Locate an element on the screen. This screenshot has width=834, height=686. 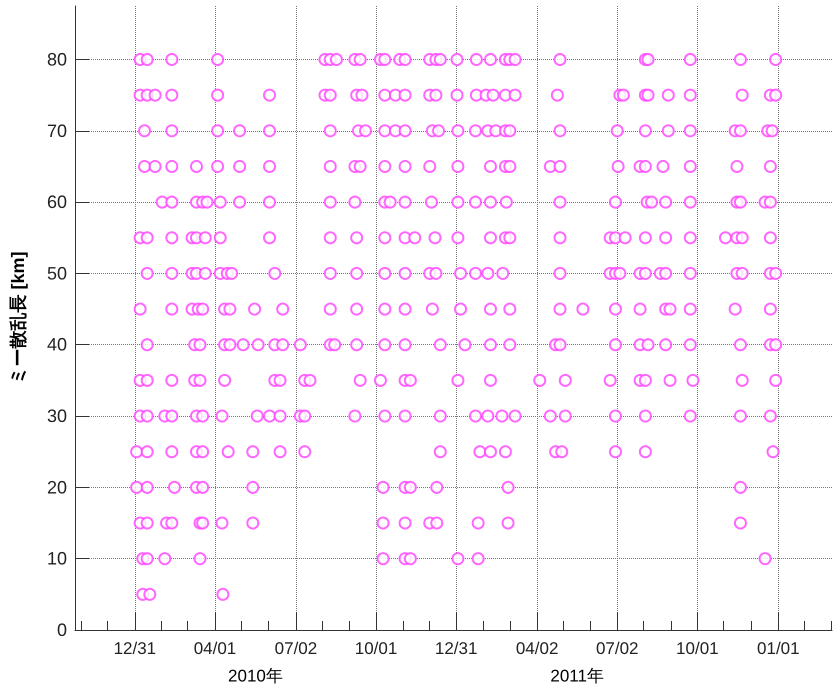
y-tick-label: 20 is located at coordinates (56, 487).